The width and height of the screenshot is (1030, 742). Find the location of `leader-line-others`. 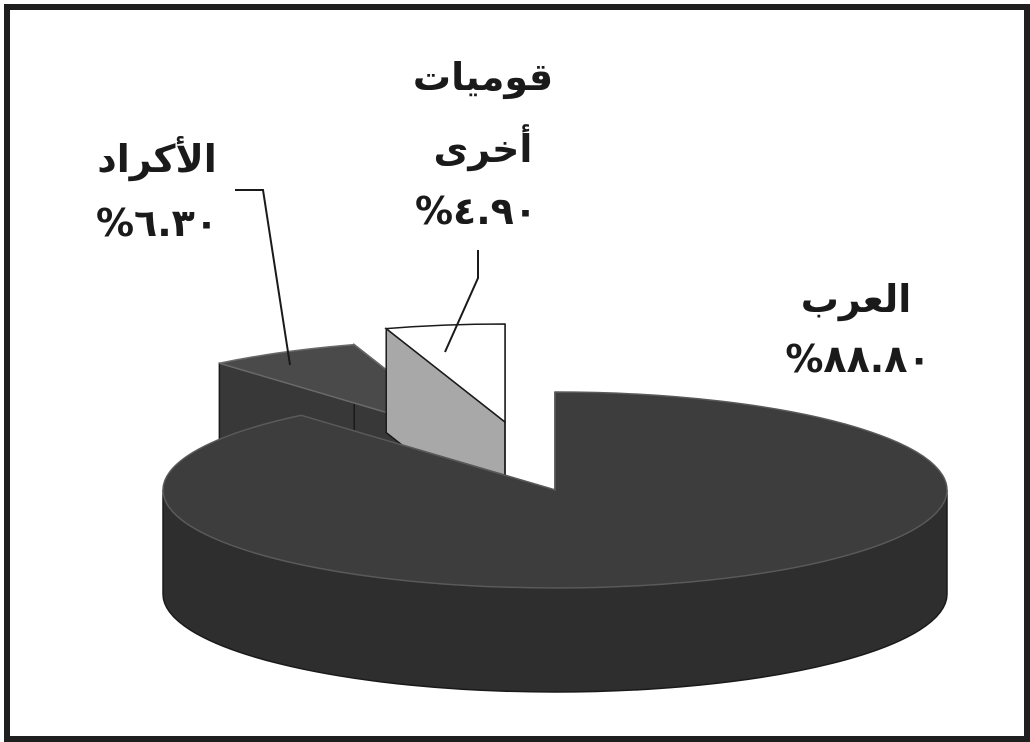

leader-line-others is located at coordinates (461, 301).